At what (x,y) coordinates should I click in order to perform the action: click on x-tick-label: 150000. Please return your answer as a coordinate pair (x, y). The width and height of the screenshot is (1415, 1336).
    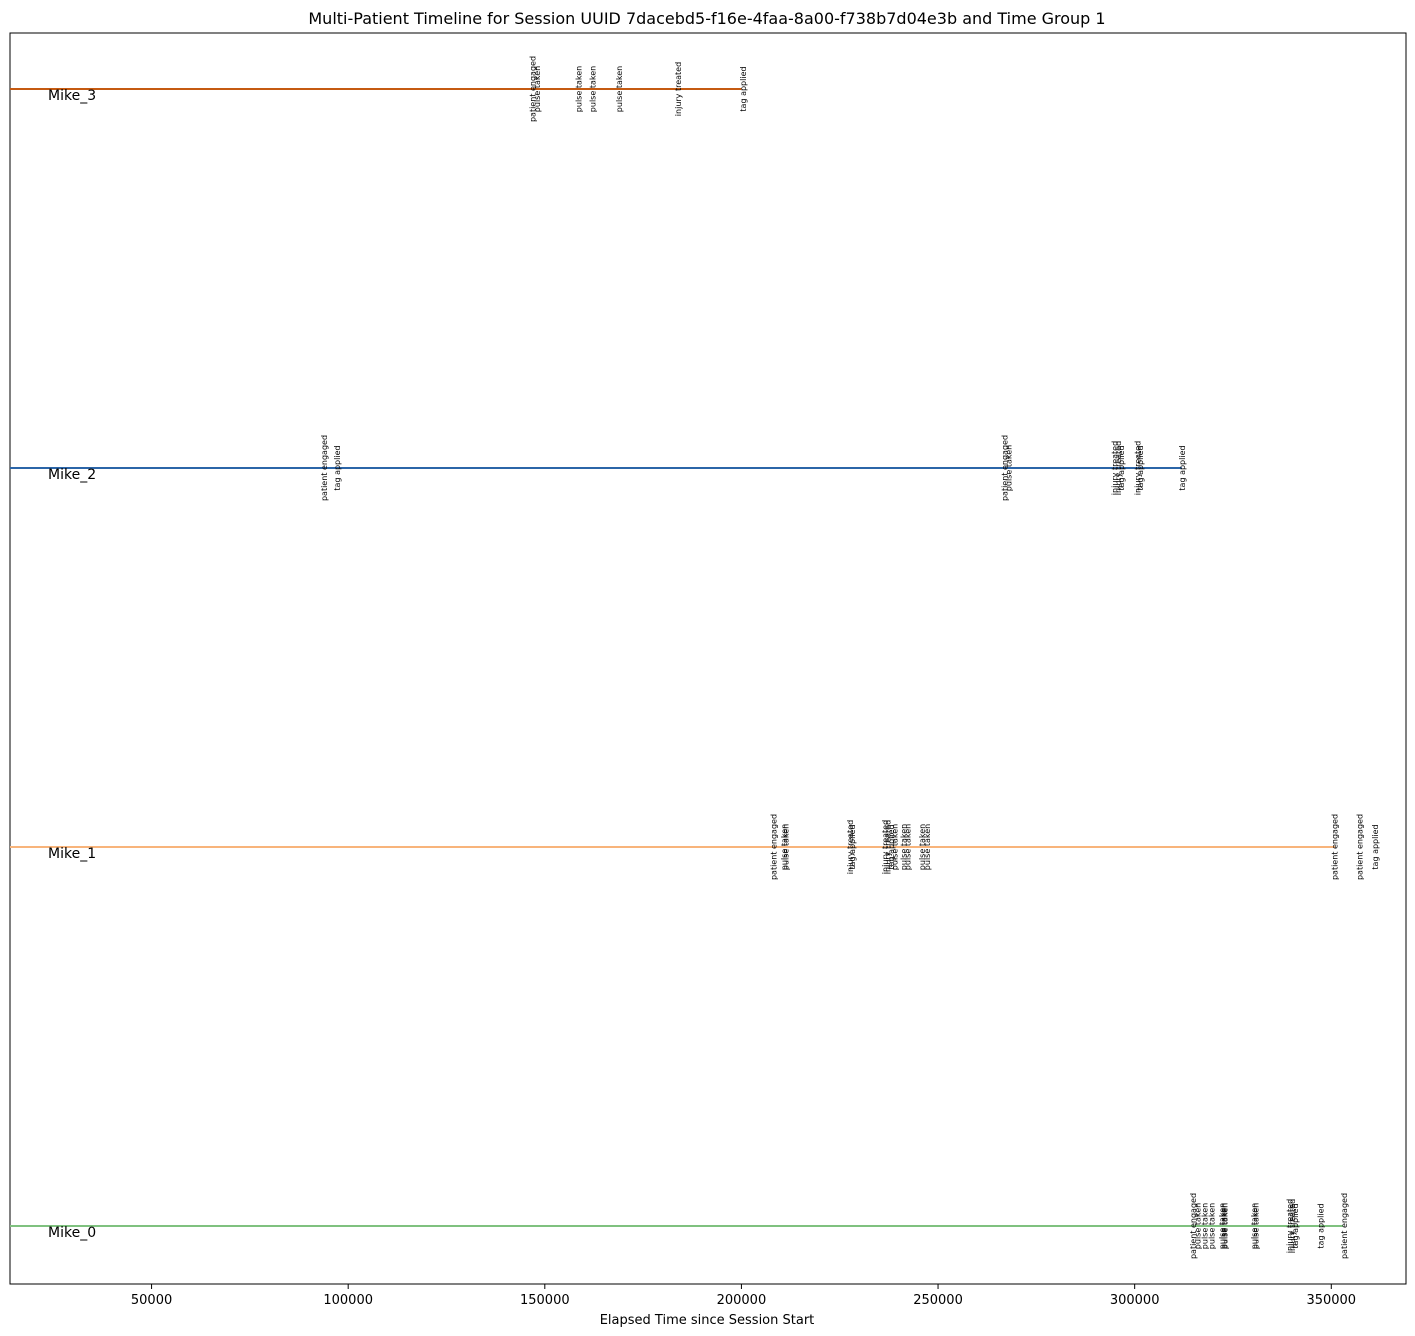
    Looking at the image, I should click on (545, 1300).